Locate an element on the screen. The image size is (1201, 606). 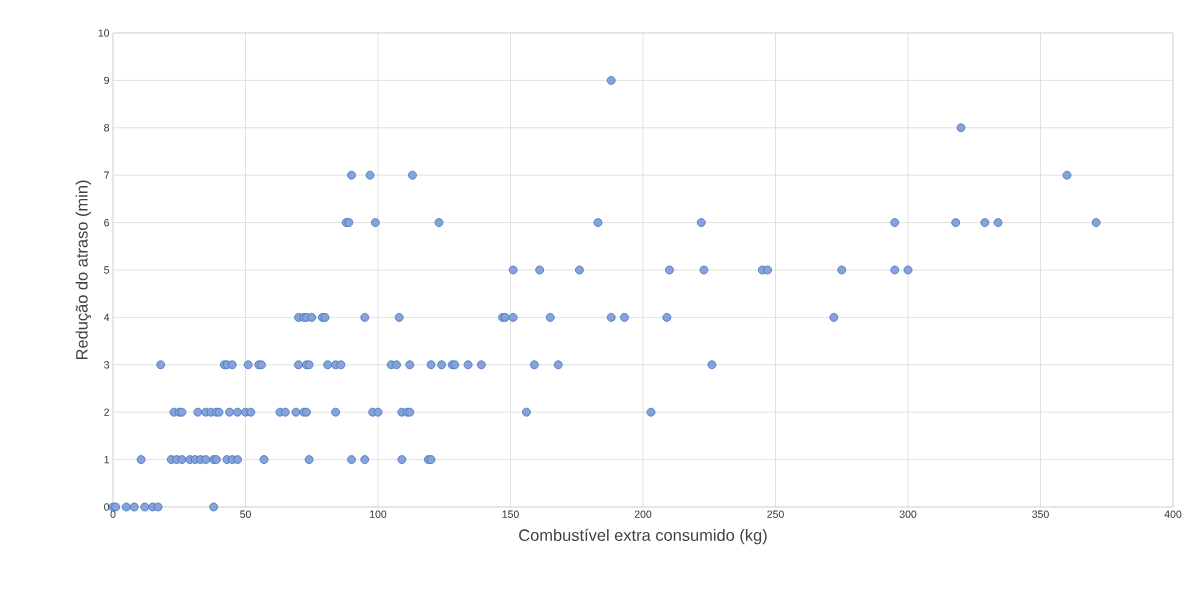
y-axis-title: Redução do atraso (min) is located at coordinates (83, 270).